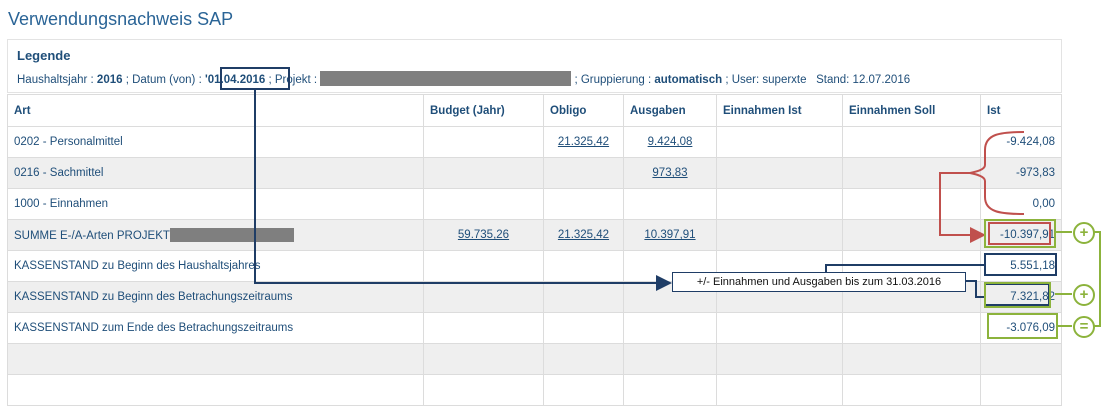  What do you see at coordinates (109, 80) in the screenshot?
I see `haushaltsjahr-value: 2016` at bounding box center [109, 80].